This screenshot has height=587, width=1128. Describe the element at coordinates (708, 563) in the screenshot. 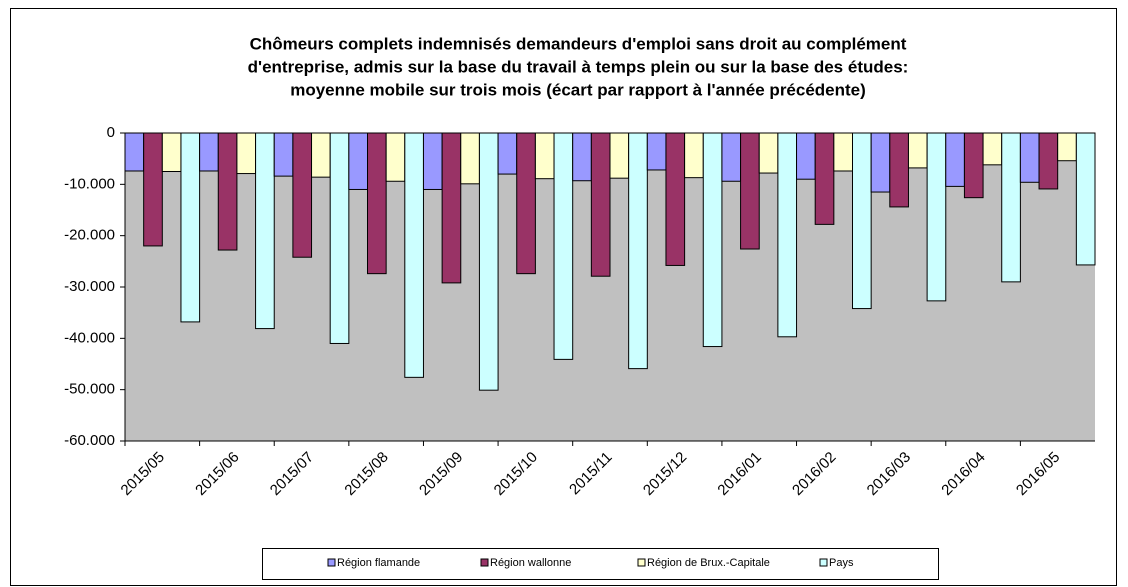

I see `legend-label: Région de Brux.-Capitale` at that location.